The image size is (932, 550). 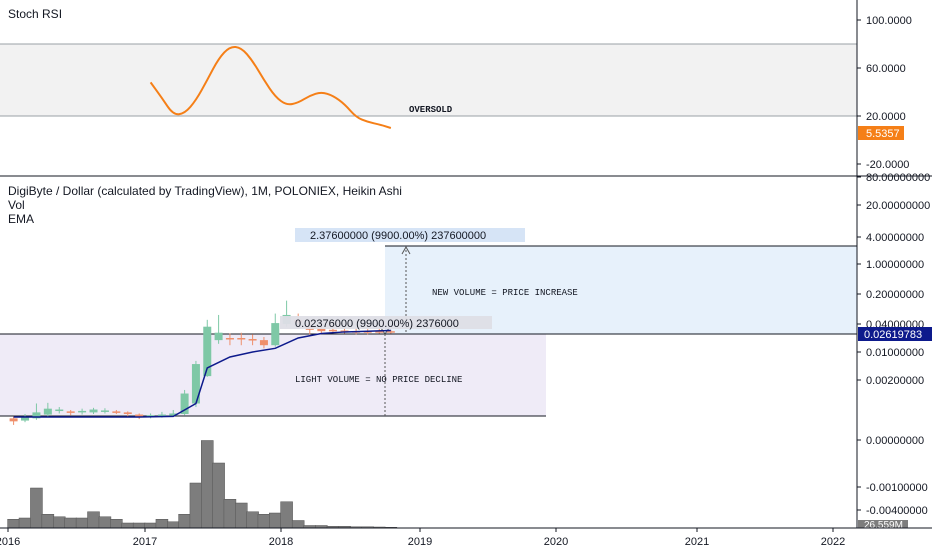 I want to click on light-volume-label: LIGHT VOLUME = NO PRICE DECLINE, so click(x=378, y=380).